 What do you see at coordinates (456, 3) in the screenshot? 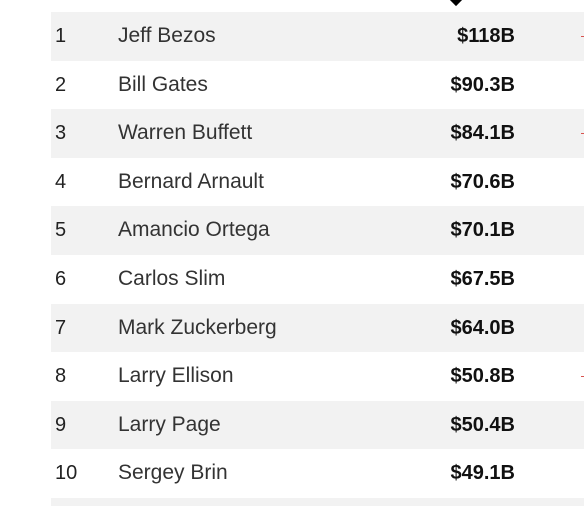
I see `sort-descending-icon` at bounding box center [456, 3].